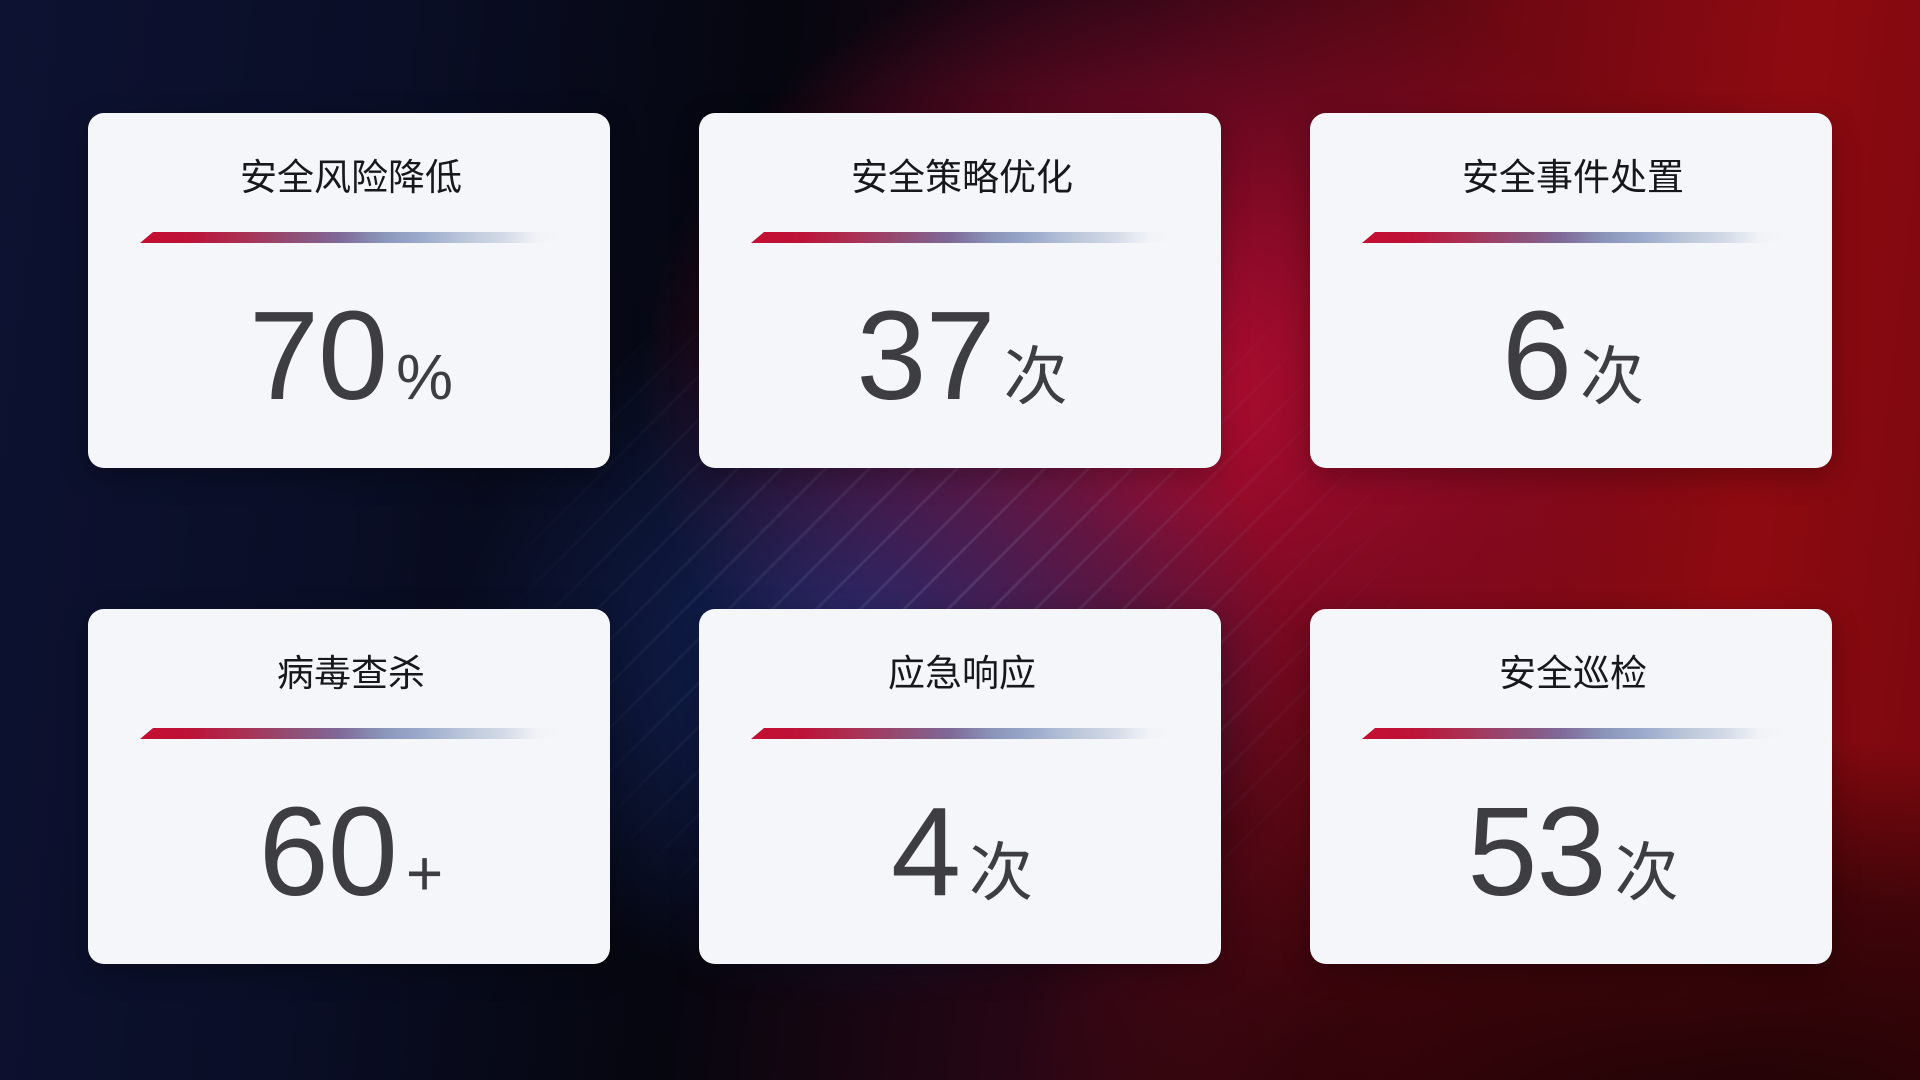 This screenshot has width=1920, height=1080. What do you see at coordinates (425, 376) in the screenshot?
I see `value-unit: %` at bounding box center [425, 376].